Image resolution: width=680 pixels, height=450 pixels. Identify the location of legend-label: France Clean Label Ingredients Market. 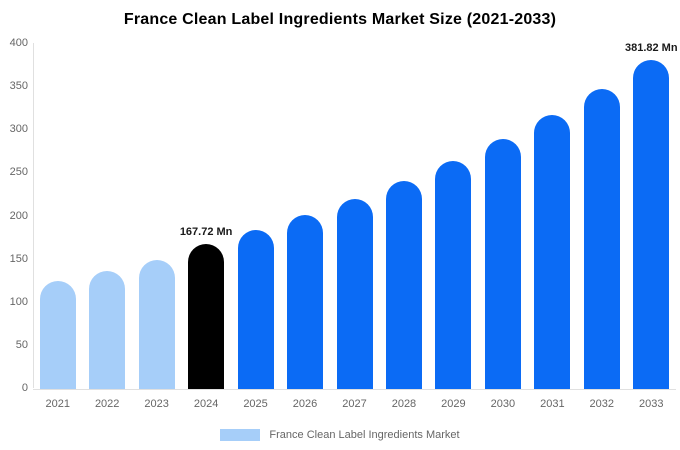
(364, 435).